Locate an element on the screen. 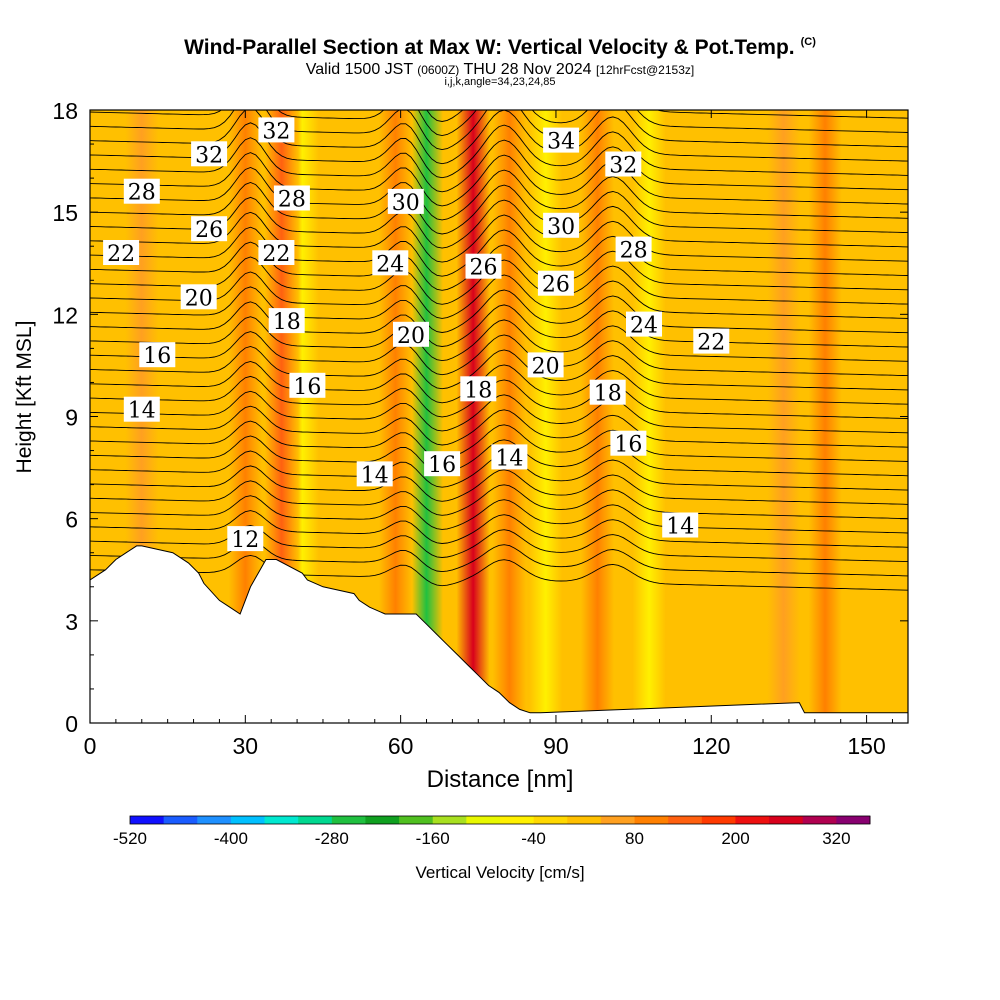 The height and width of the screenshot is (1000, 1000). y-tick-label: 3 is located at coordinates (71, 622).